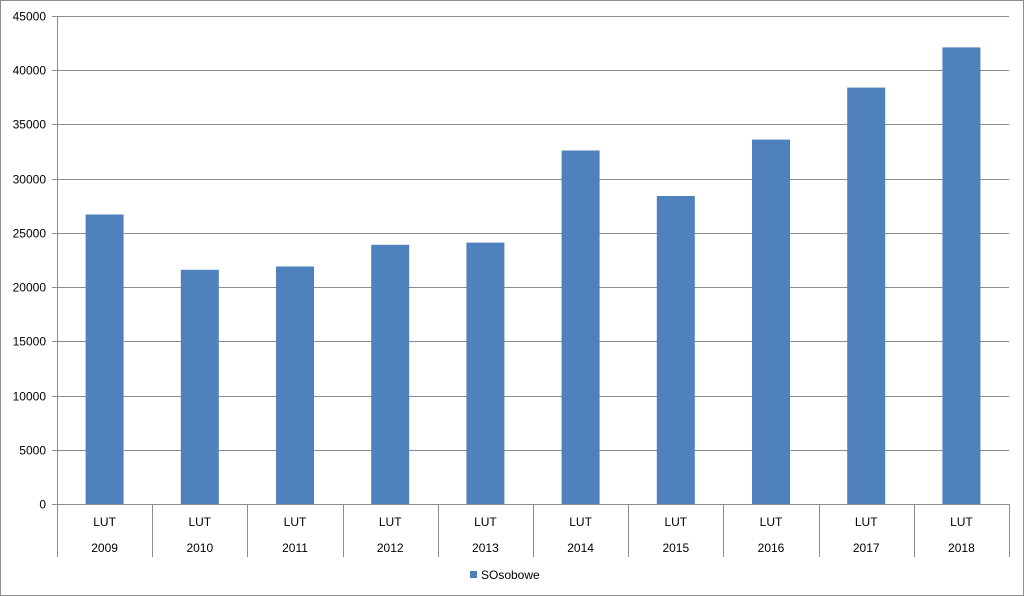 The width and height of the screenshot is (1024, 596). Describe the element at coordinates (771, 548) in the screenshot. I see `x-tick-label-bottom: 2016` at that location.